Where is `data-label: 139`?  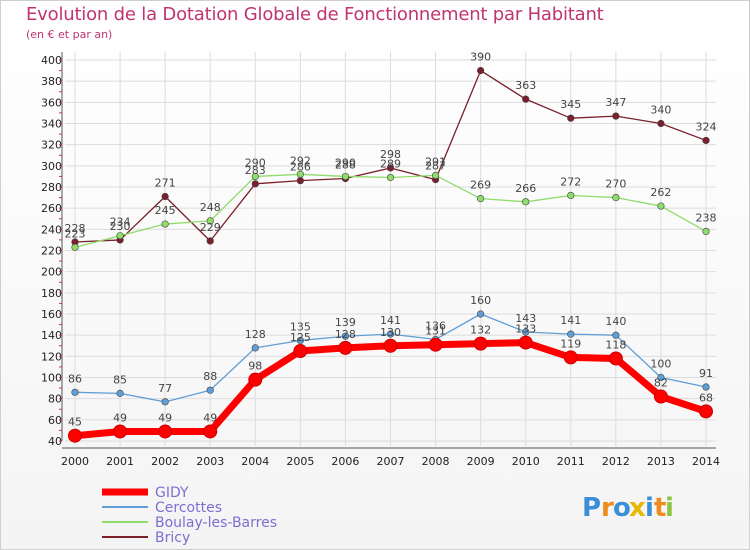
data-label: 139 is located at coordinates (345, 322).